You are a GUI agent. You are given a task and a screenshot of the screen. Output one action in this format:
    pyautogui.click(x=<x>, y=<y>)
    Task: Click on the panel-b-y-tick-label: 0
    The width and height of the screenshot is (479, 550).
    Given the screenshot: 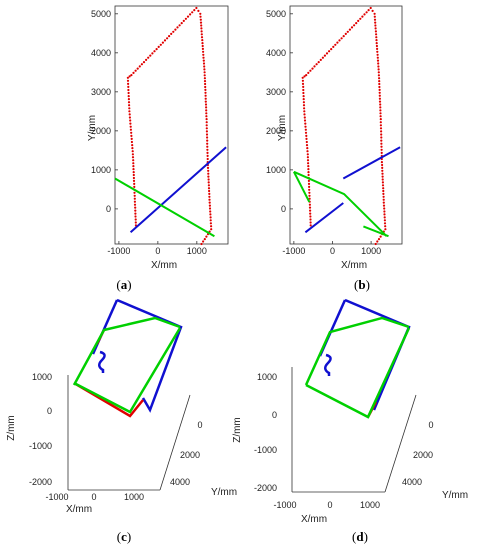 What is the action you would take?
    pyautogui.click(x=283, y=209)
    